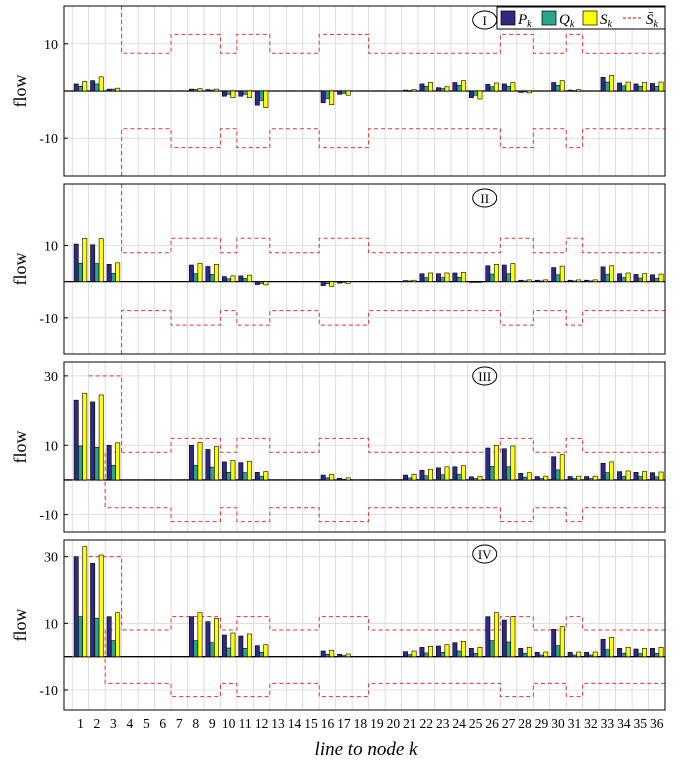  What do you see at coordinates (591, 723) in the screenshot?
I see `x-tick-label: 32` at bounding box center [591, 723].